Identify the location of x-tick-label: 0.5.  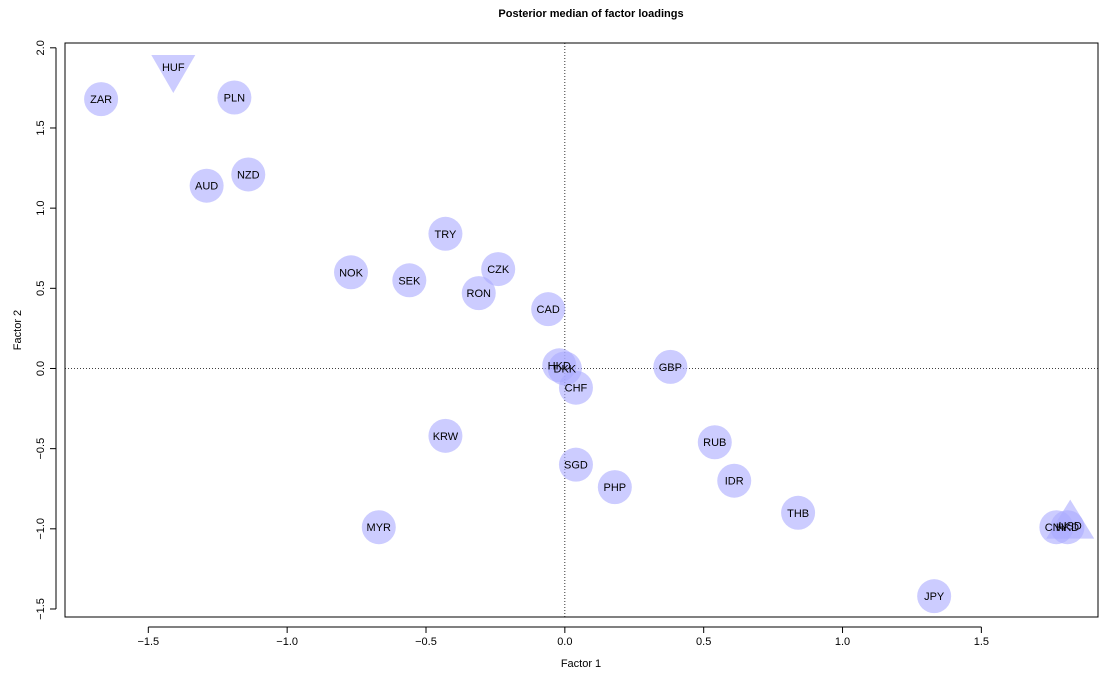
(703, 642).